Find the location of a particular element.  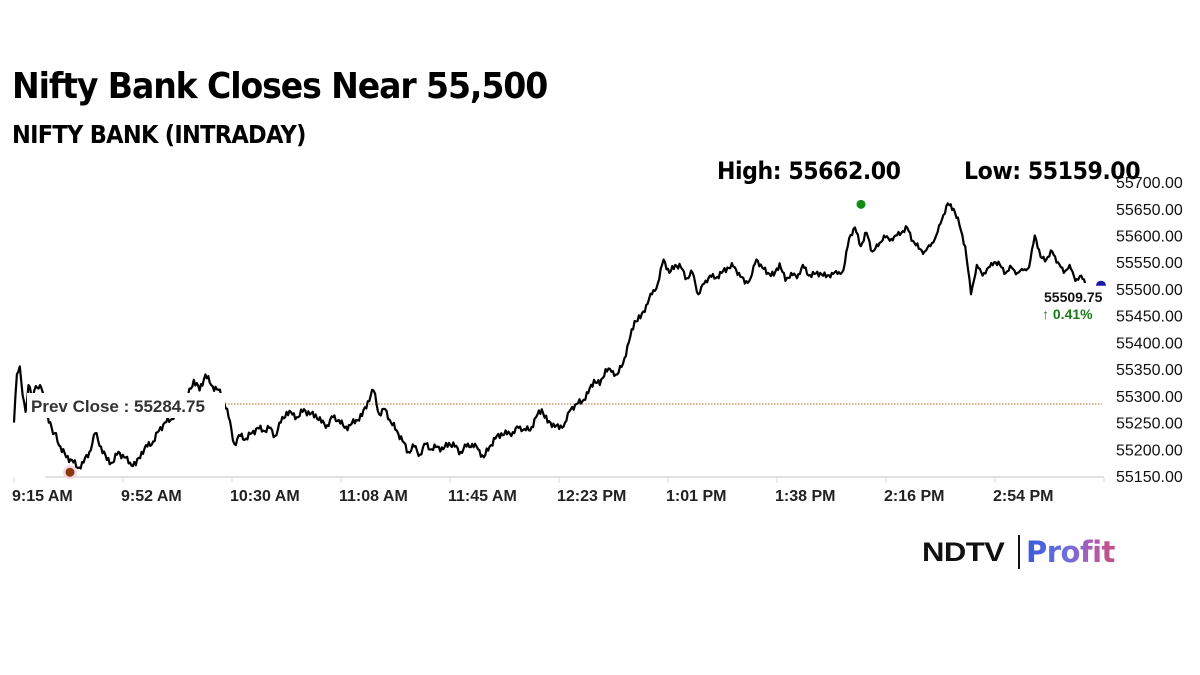

y-tick-label: 55650.00 is located at coordinates (1149, 210).